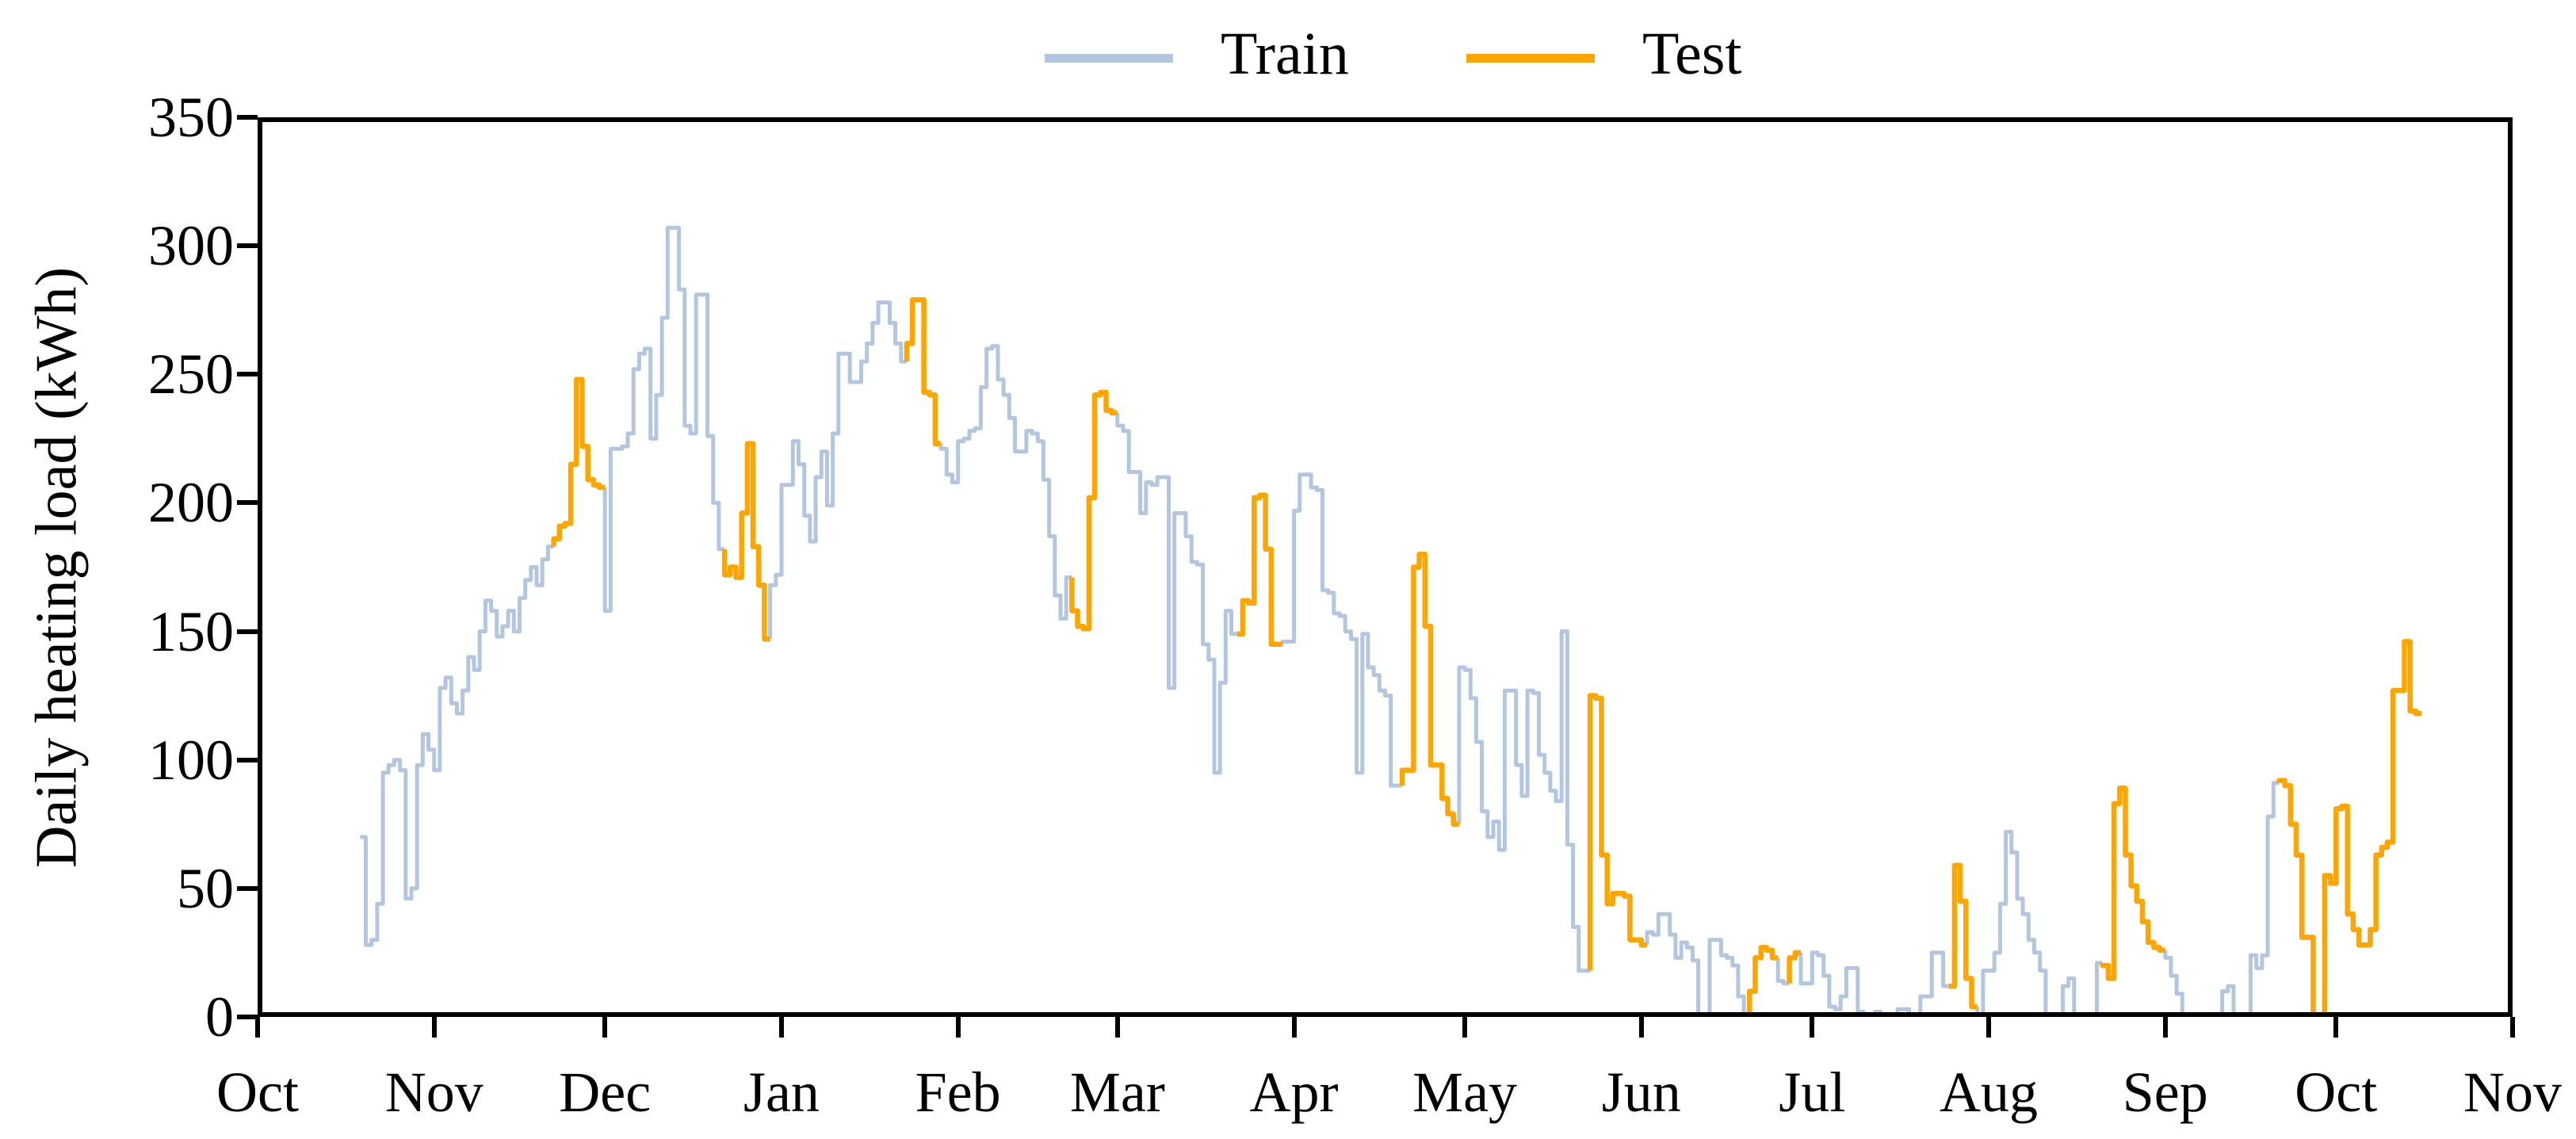 This screenshot has height=1139, width=2576. Describe the element at coordinates (191, 760) in the screenshot. I see `y-tick-label: 100` at that location.